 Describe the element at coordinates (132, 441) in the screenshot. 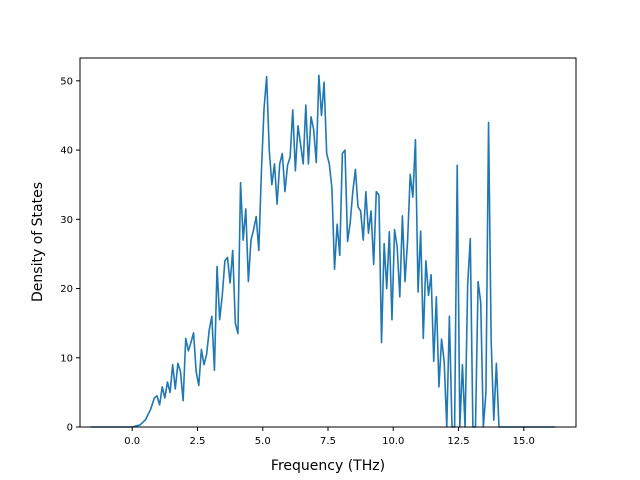

I see `x-tick-label: 0.0` at that location.